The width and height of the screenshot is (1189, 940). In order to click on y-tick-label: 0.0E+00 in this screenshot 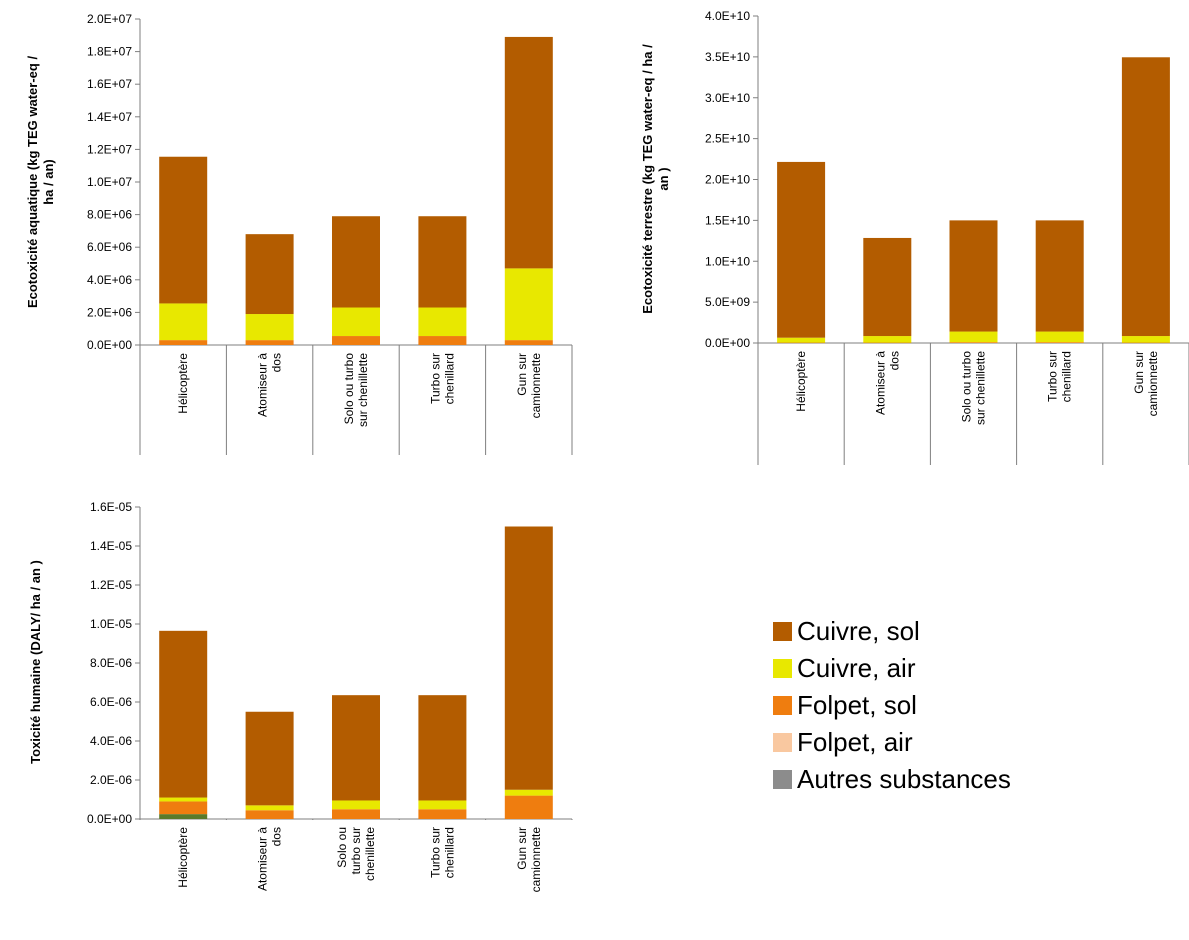, I will do `click(109, 819)`.